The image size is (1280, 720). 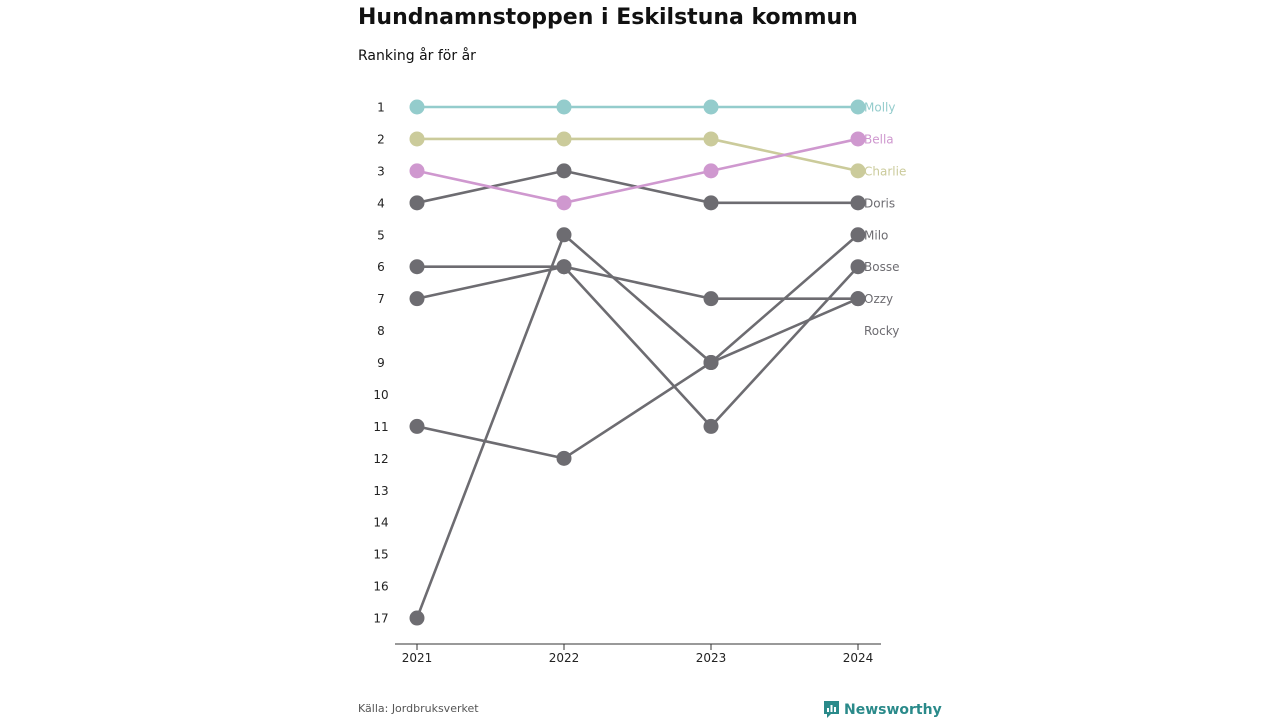 I want to click on series-label-bosse: Bosse, so click(x=881, y=267).